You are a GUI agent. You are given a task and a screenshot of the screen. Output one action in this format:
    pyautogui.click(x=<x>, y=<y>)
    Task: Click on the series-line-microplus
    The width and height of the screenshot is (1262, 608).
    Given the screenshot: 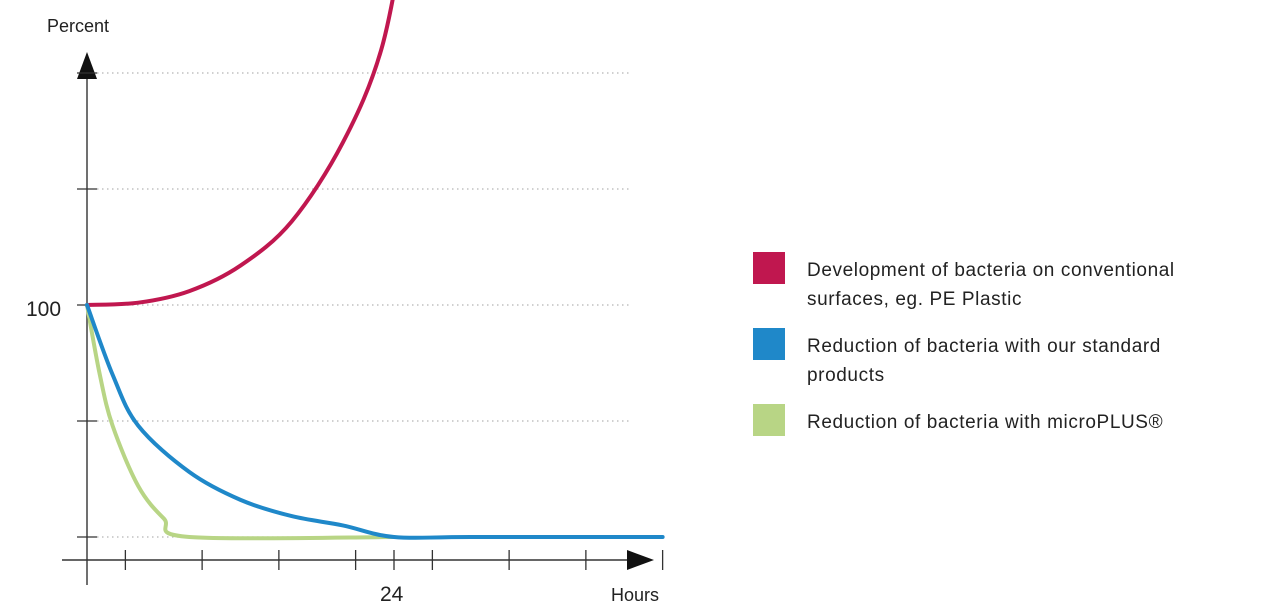 What is the action you would take?
    pyautogui.click(x=240, y=422)
    